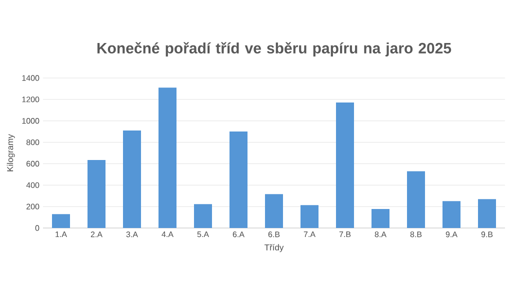 The width and height of the screenshot is (521, 287). Describe the element at coordinates (31, 78) in the screenshot. I see `y-tick-label: 1400` at that location.